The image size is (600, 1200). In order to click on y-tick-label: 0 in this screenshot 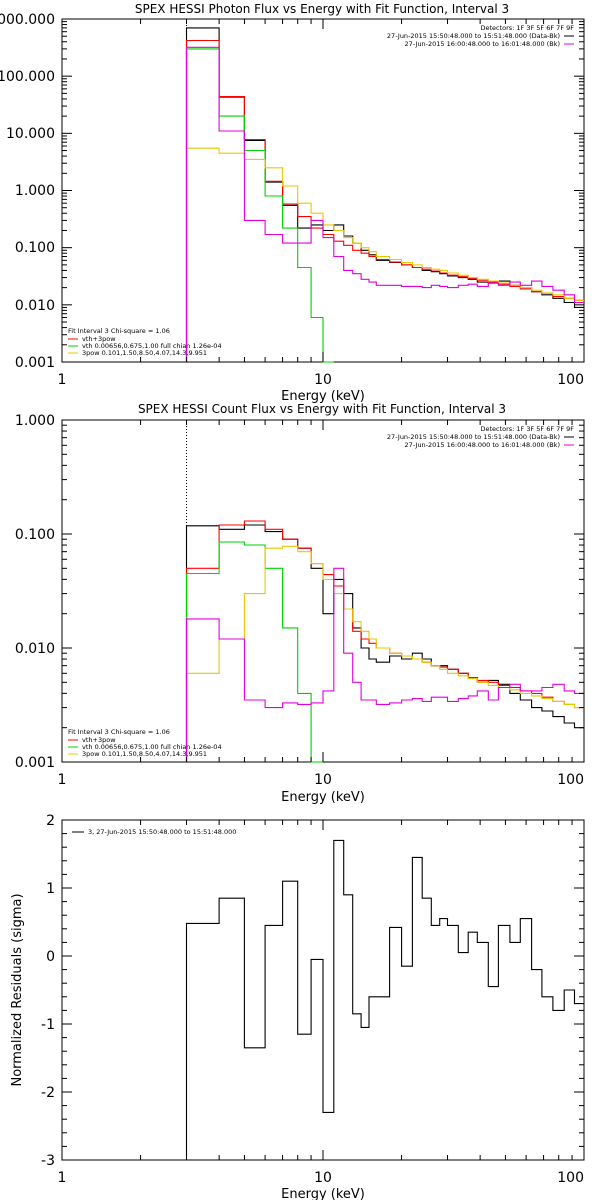, I will do `click(50, 957)`.